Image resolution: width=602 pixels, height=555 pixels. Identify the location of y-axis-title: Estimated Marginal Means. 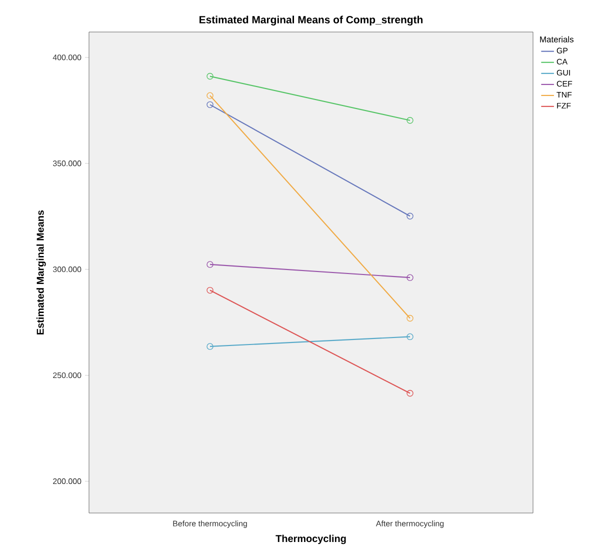
(41, 272).